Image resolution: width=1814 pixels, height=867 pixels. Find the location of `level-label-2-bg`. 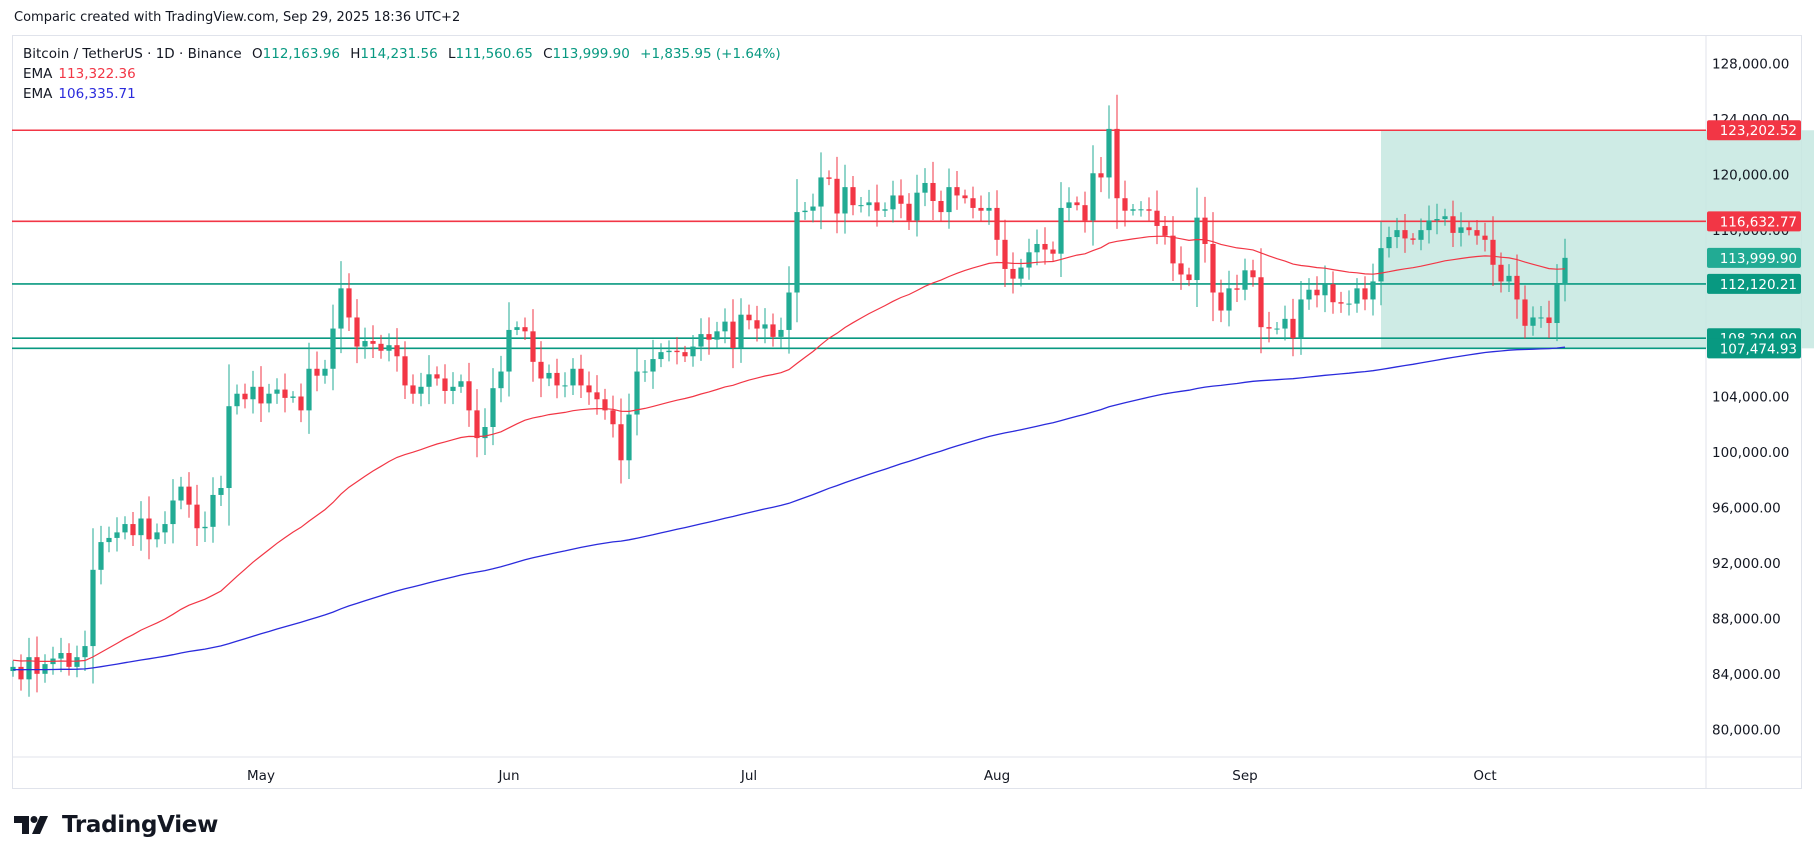

level-label-2-bg is located at coordinates (1754, 283).